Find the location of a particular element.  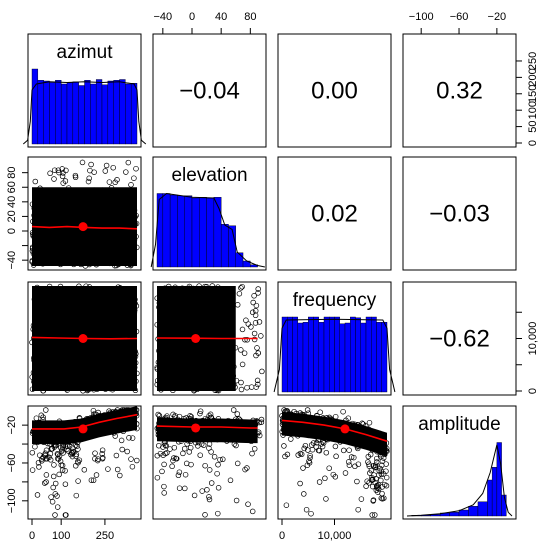

correlation-label: −0.03 is located at coordinates (459, 214).